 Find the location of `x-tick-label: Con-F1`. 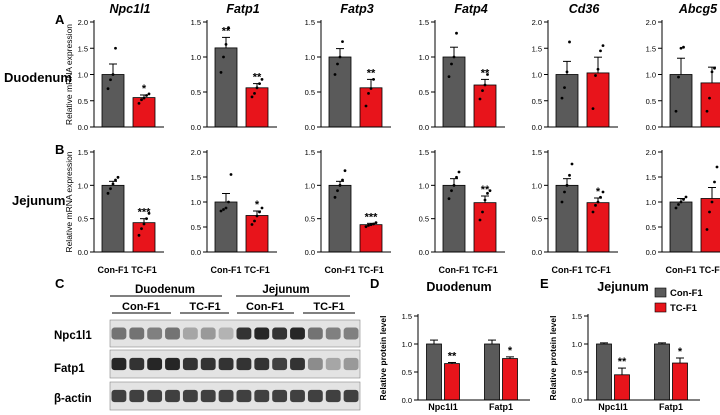

x-tick-label: Con-F1 is located at coordinates (226, 270).